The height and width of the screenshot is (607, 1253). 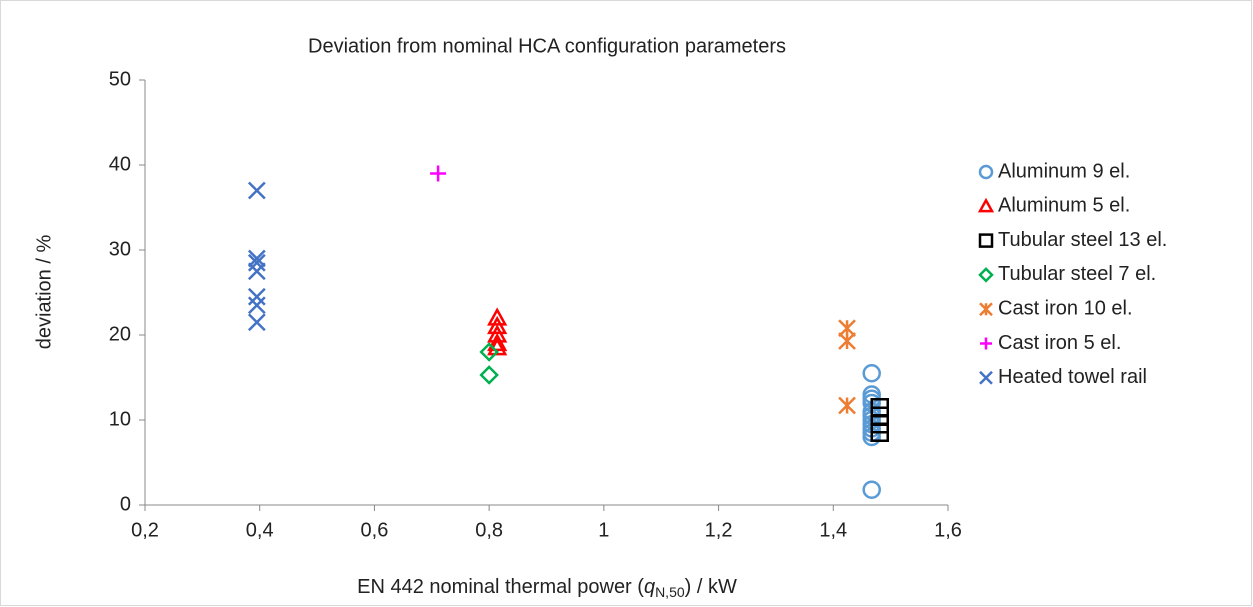 I want to click on y-tick-label: 30, so click(x=120, y=249).